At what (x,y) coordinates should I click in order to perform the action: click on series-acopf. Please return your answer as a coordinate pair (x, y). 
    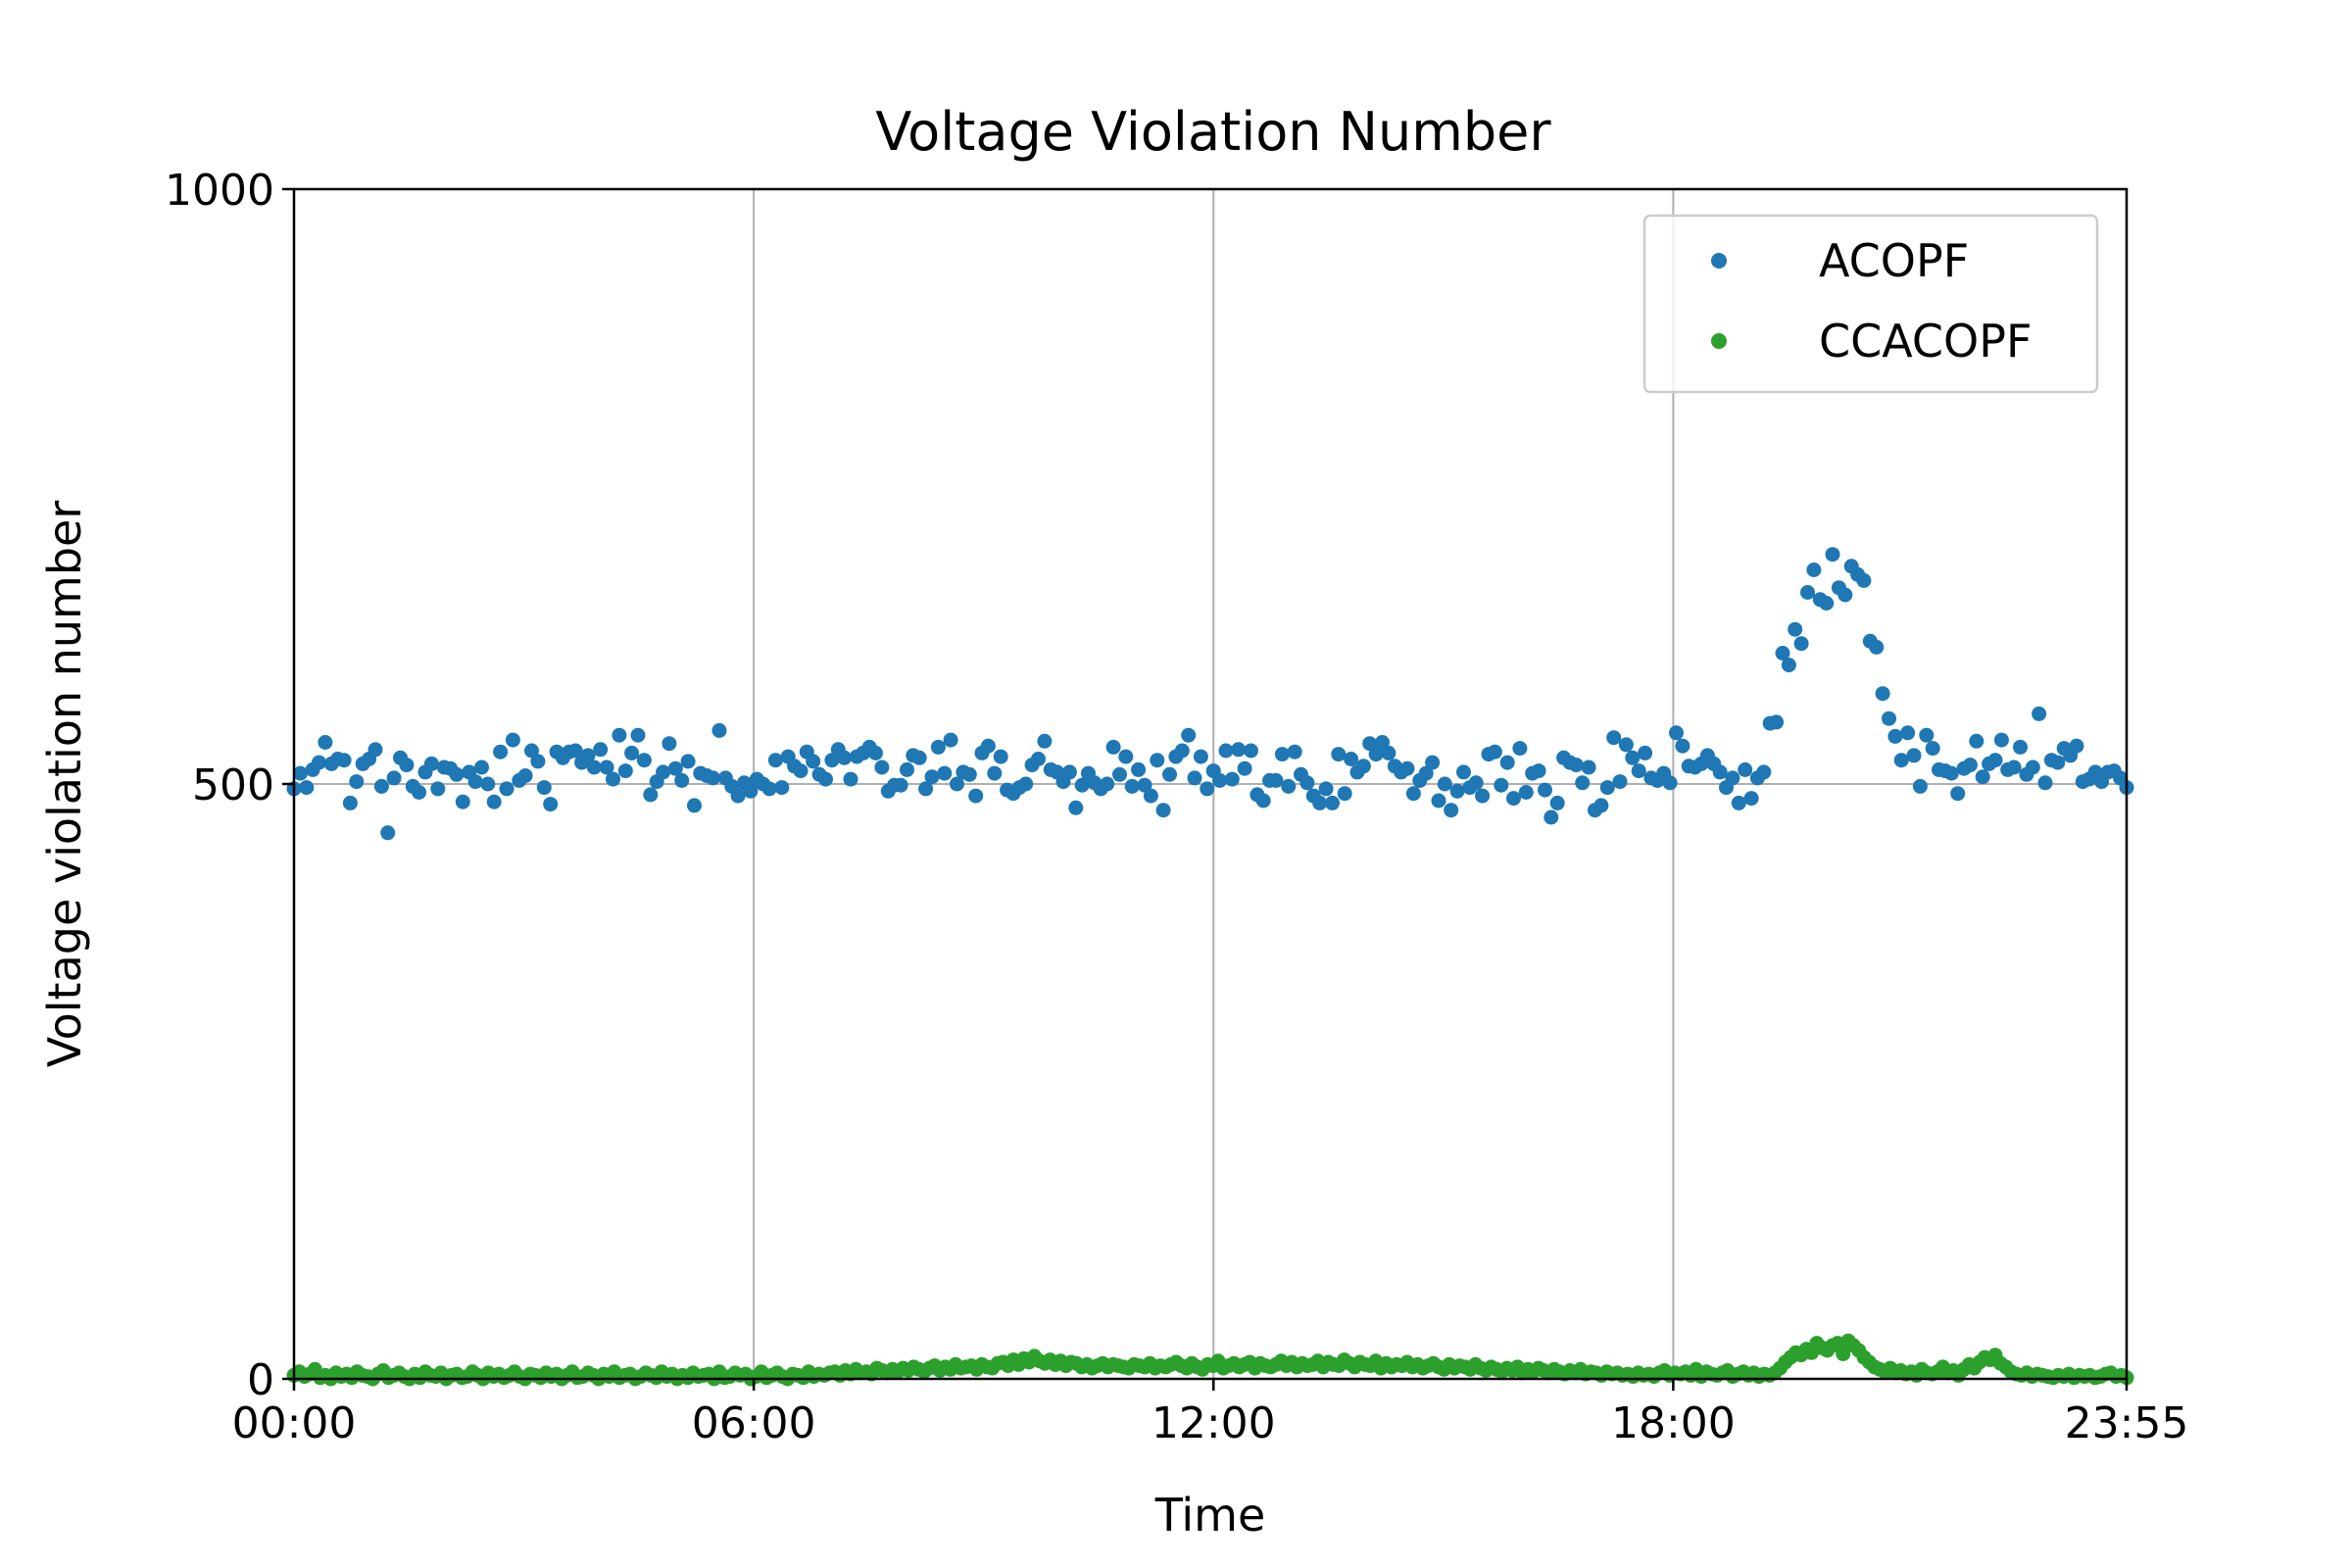
    Looking at the image, I should click on (1210, 694).